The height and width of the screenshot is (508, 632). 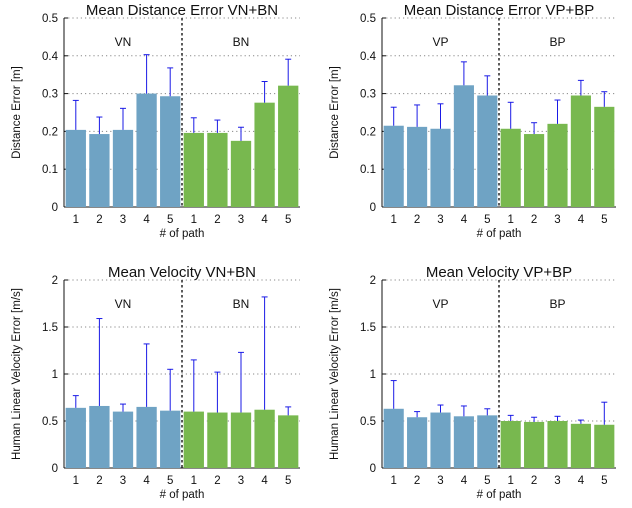 I want to click on chart-title: Mean Distance Error VP+BP, so click(x=499, y=10).